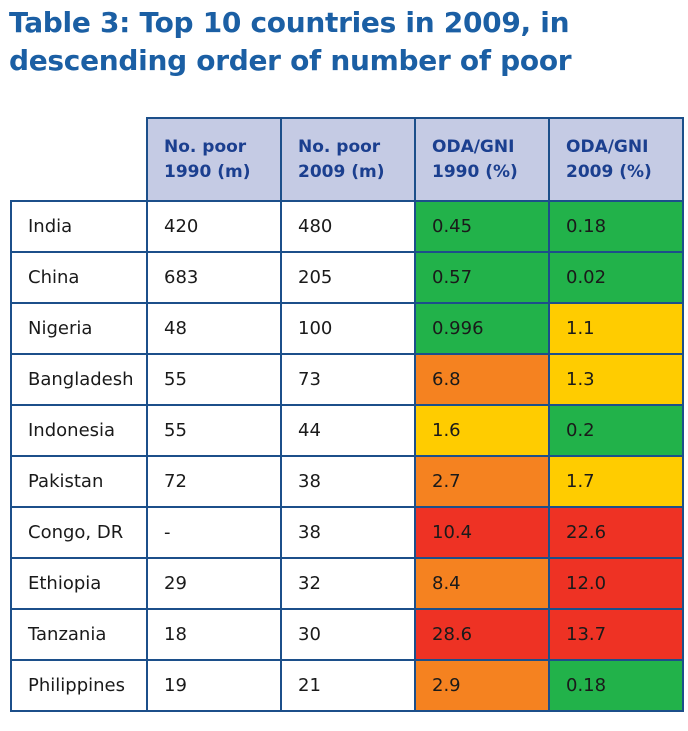 Image resolution: width=688 pixels, height=731 pixels. I want to click on corner-cell, so click(79, 160).